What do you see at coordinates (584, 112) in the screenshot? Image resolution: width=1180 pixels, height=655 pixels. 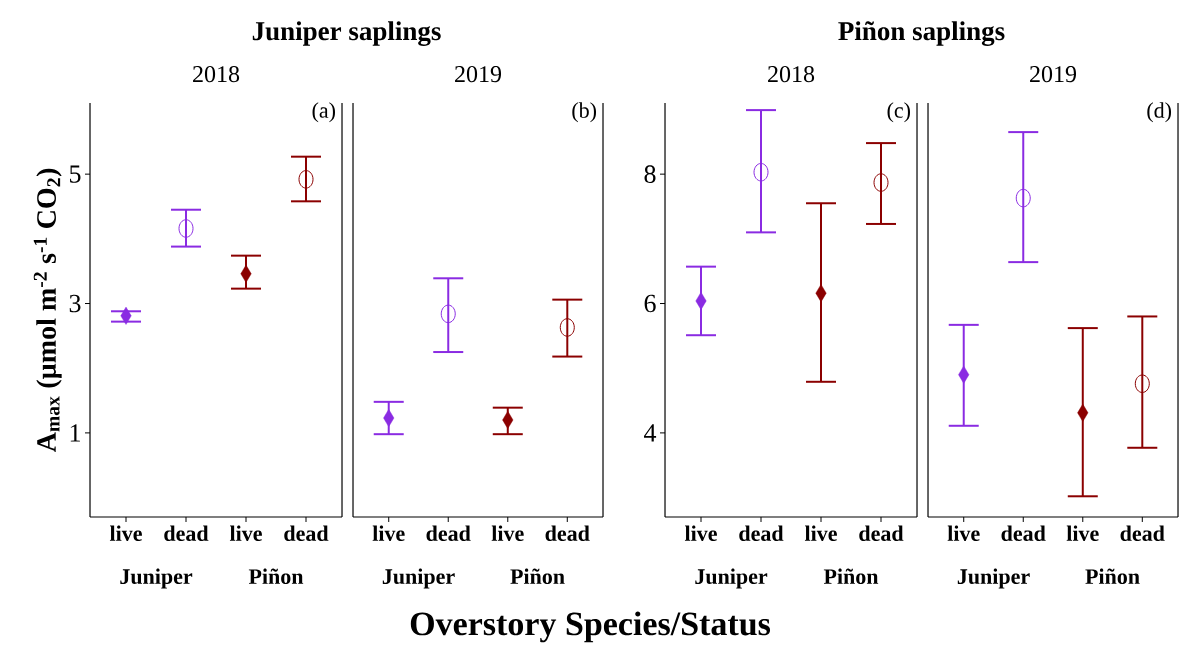 I see `annotation: (b)` at bounding box center [584, 112].